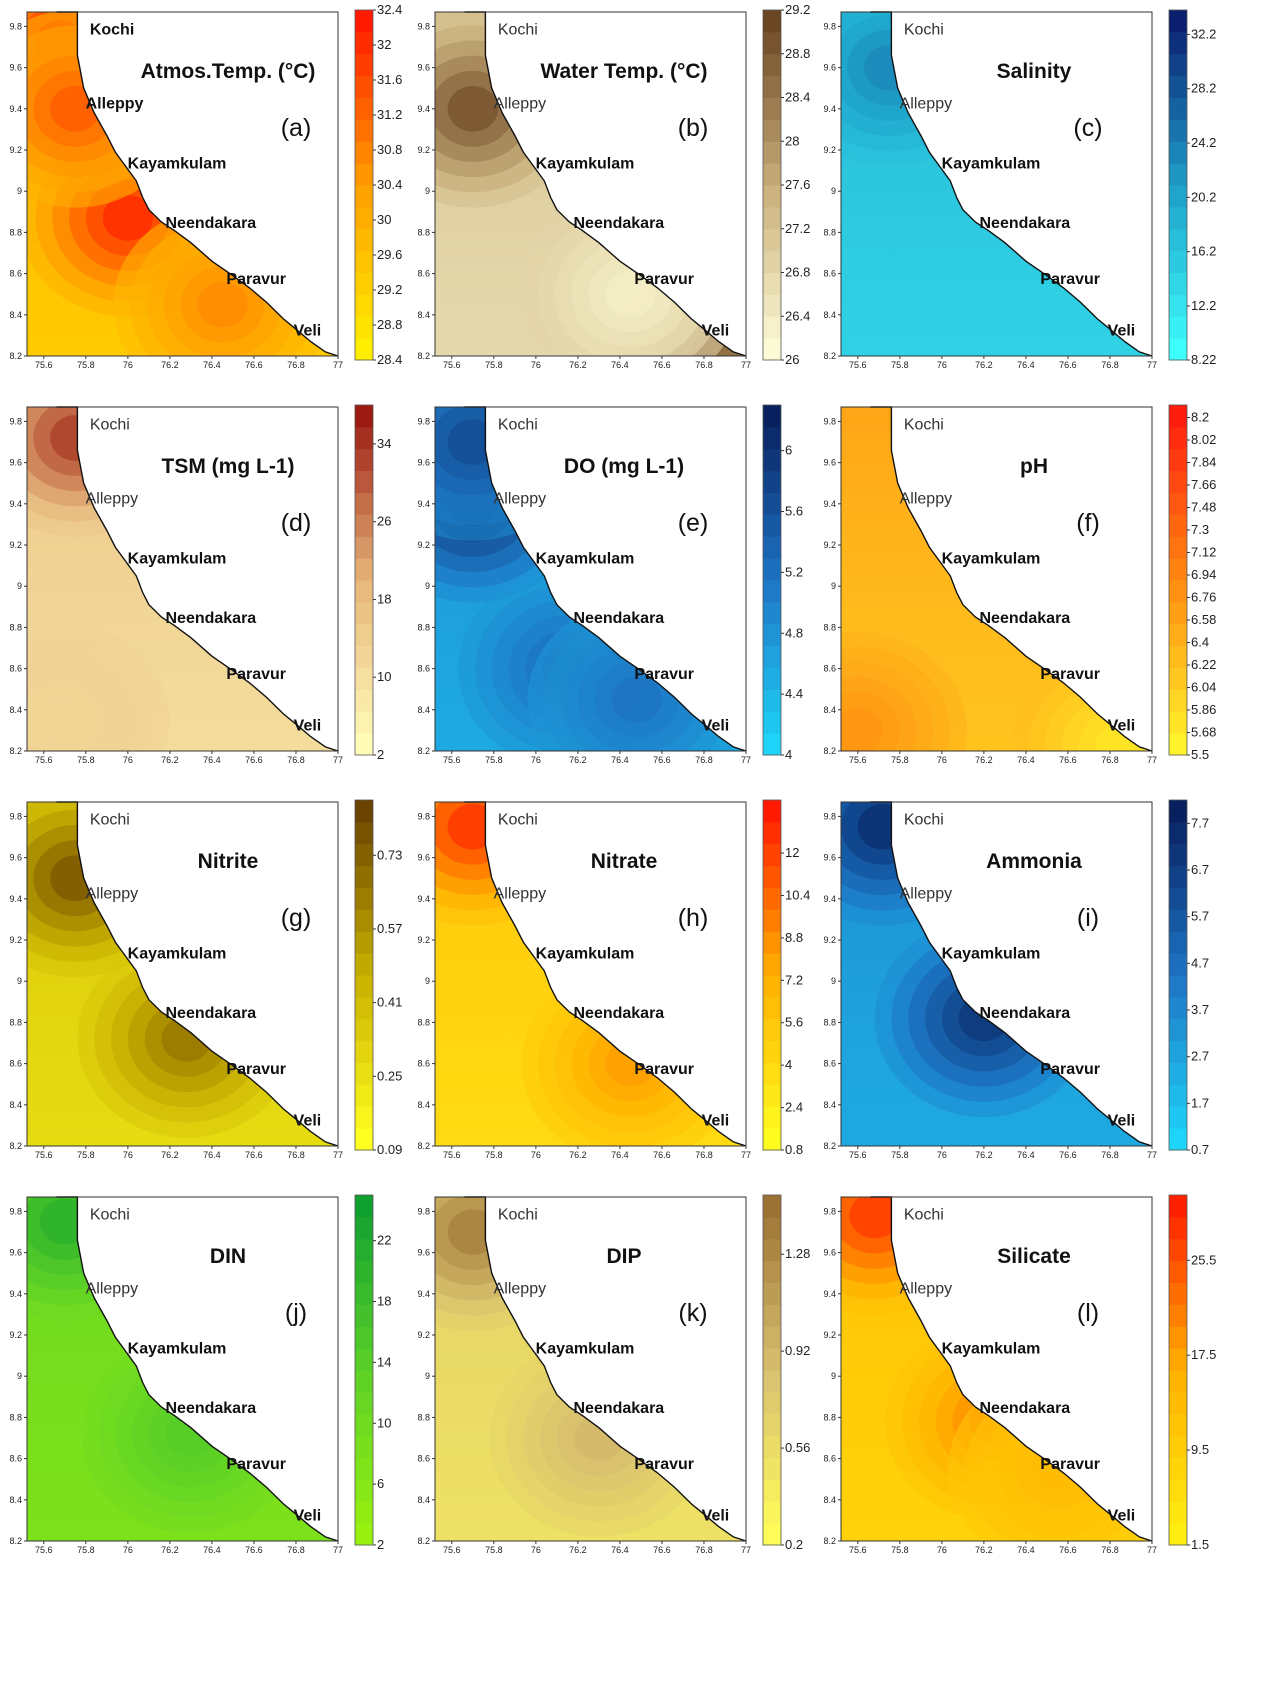 The width and height of the screenshot is (1284, 1687). Describe the element at coordinates (797, 228) in the screenshot. I see `colorbar-tick-label: 27.2` at that location.